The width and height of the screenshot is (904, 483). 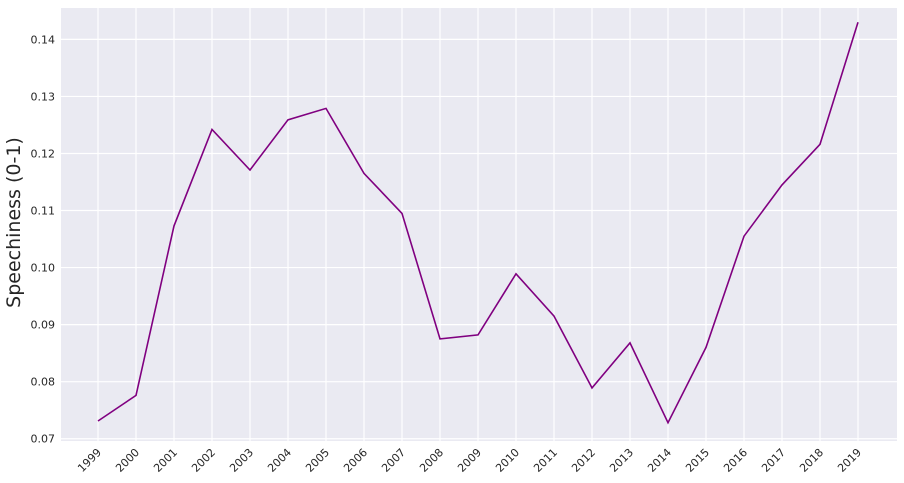 What do you see at coordinates (89, 460) in the screenshot?
I see `x-tick-label: 1999` at bounding box center [89, 460].